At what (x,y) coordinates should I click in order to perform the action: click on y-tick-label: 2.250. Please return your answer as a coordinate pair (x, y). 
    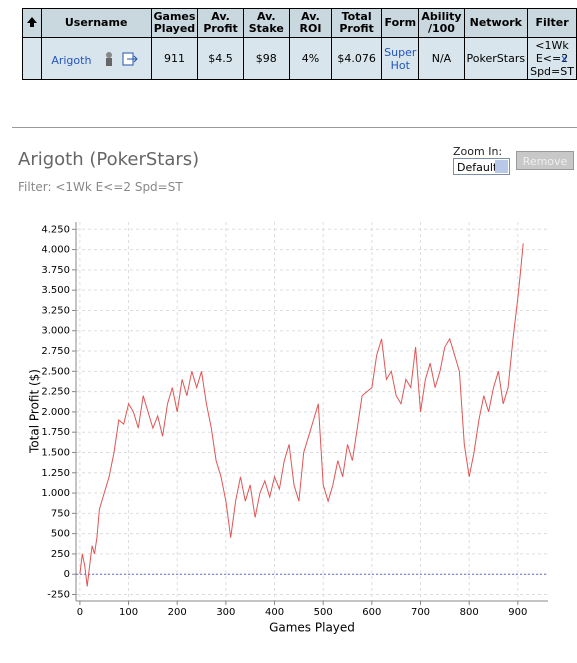
    Looking at the image, I should click on (55, 392).